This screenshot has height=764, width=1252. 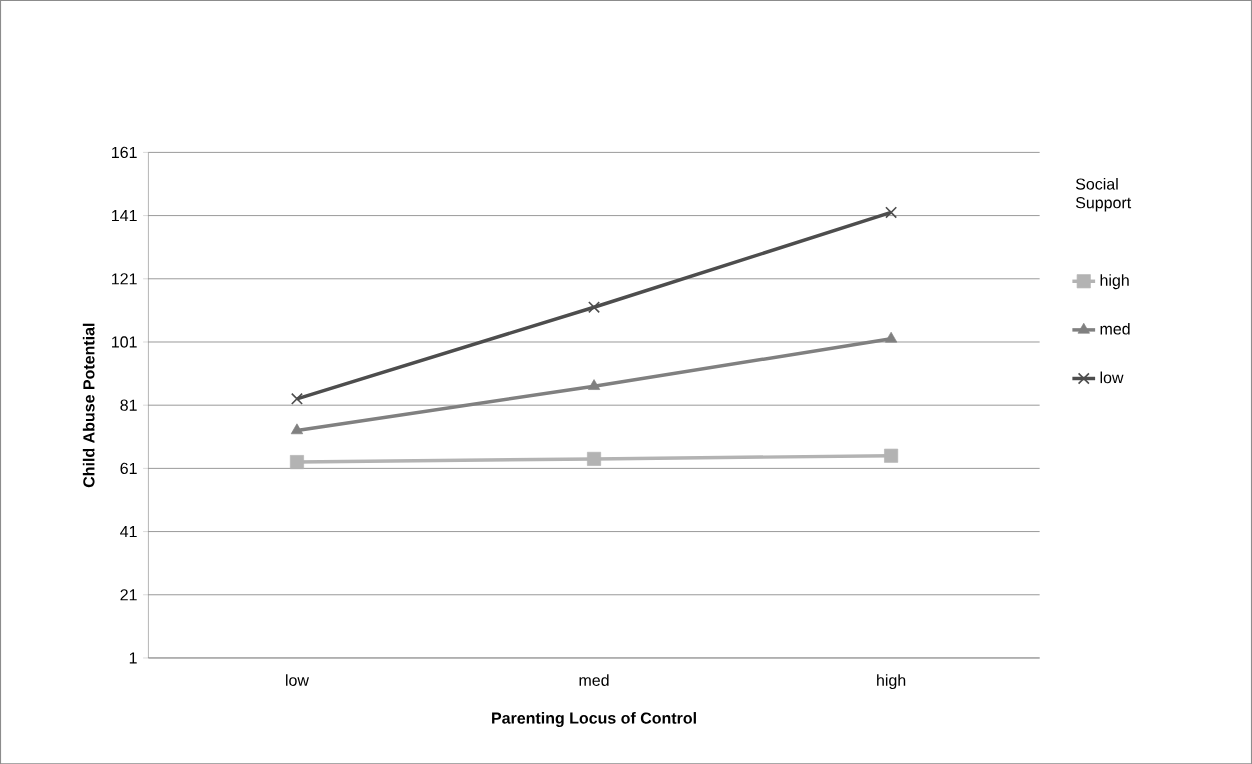 I want to click on y-tick-label: 101, so click(x=124, y=342).